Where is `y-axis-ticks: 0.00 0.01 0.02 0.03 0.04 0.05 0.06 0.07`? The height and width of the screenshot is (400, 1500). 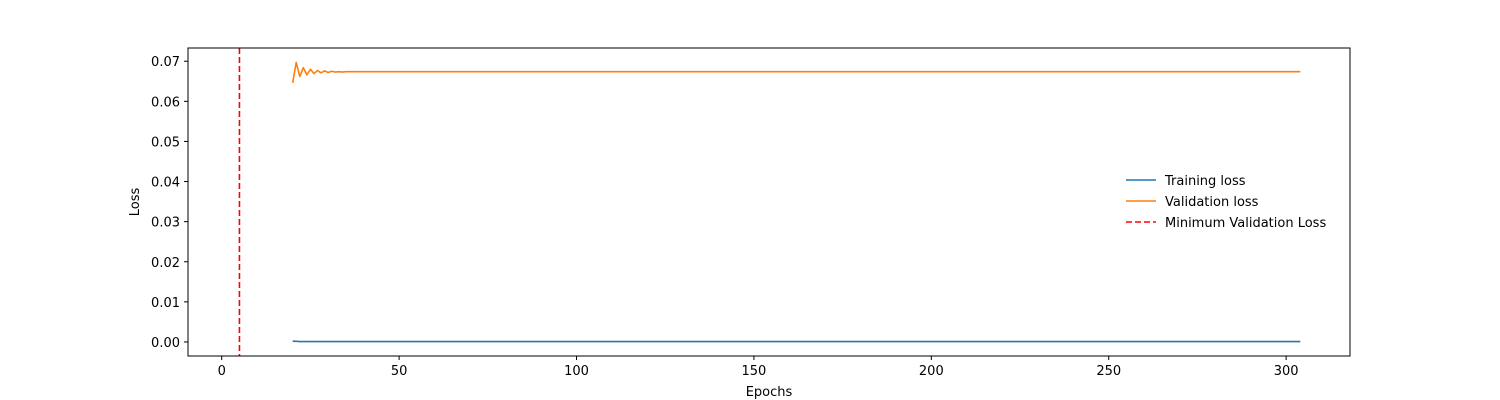 y-axis-ticks: 0.00 0.01 0.02 0.03 0.04 0.05 0.06 0.07 is located at coordinates (169, 203).